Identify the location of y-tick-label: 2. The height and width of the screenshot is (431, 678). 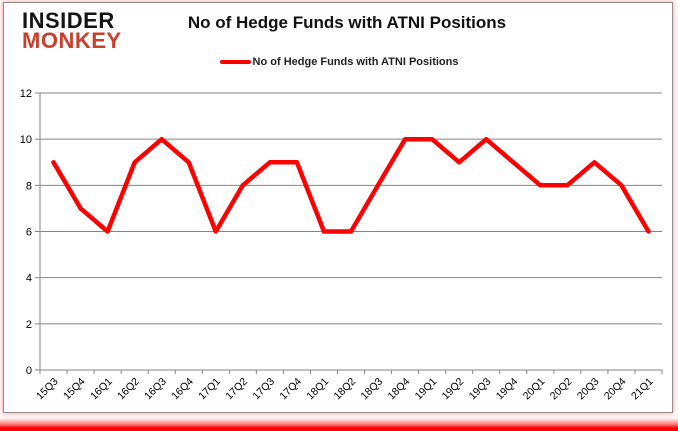
(29, 325).